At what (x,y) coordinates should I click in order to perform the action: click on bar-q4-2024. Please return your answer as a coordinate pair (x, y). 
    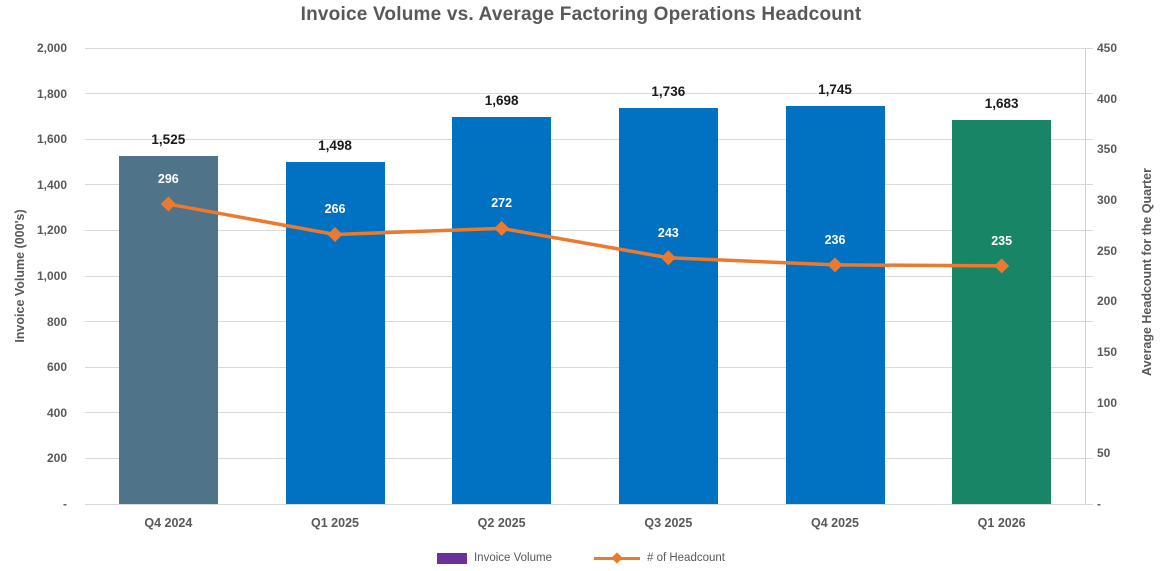
    Looking at the image, I should click on (168, 330).